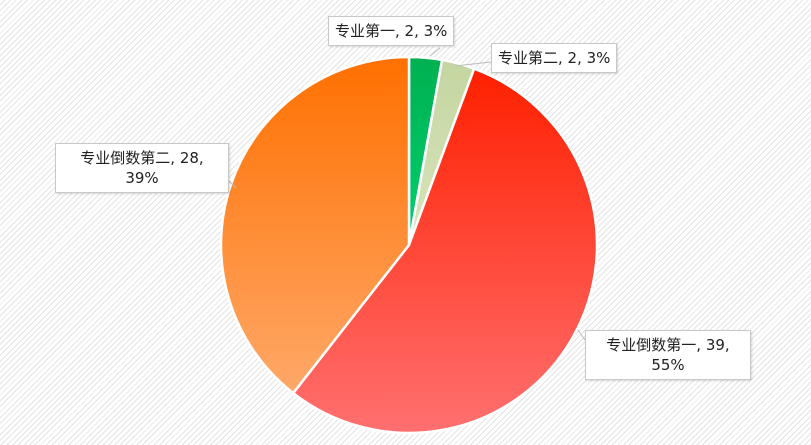 This screenshot has width=811, height=445. I want to click on data-label-major-second: 专业第二, 2, 3%, so click(554, 58).